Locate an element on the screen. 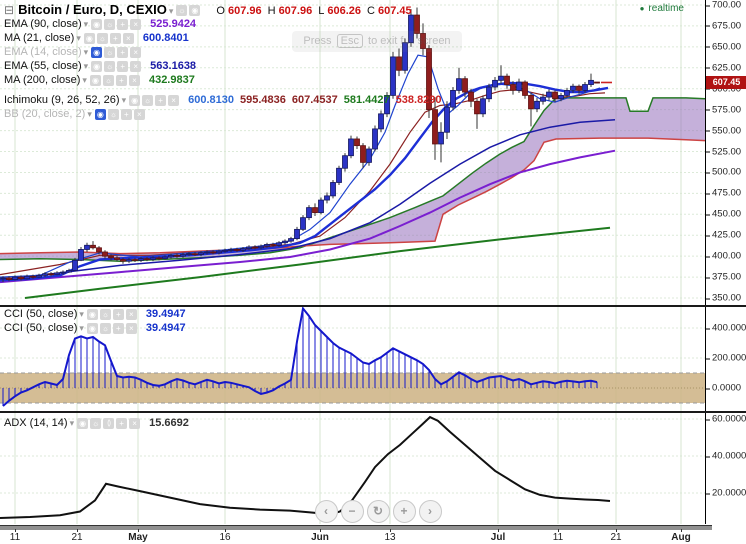  indicator-name: MA (21, close) is located at coordinates (39, 38).